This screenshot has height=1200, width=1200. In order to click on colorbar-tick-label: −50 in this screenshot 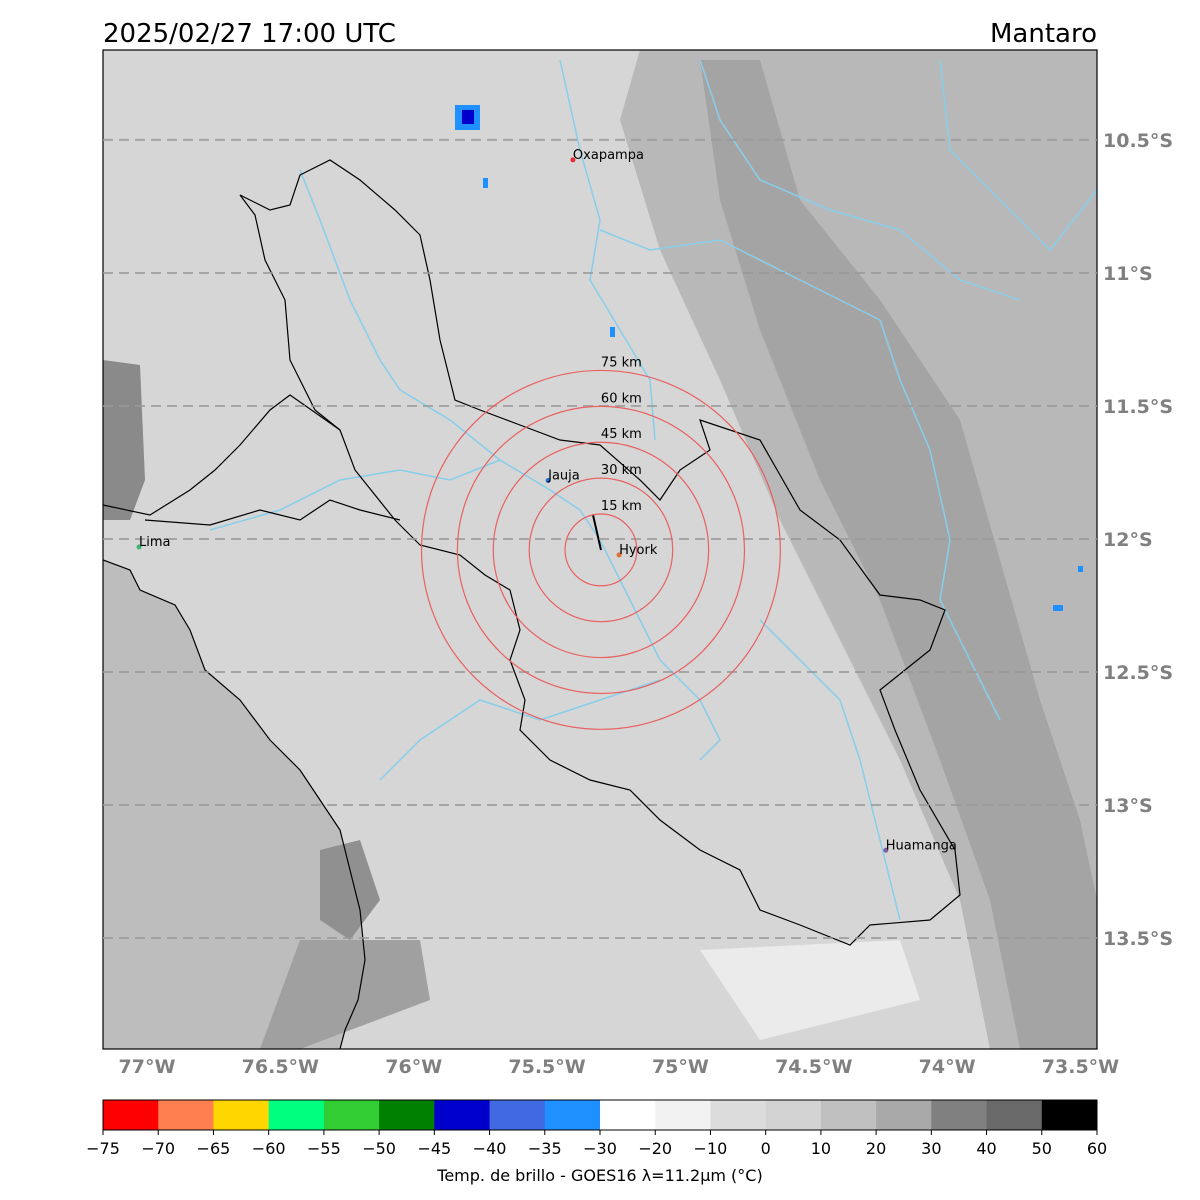, I will do `click(379, 1148)`.